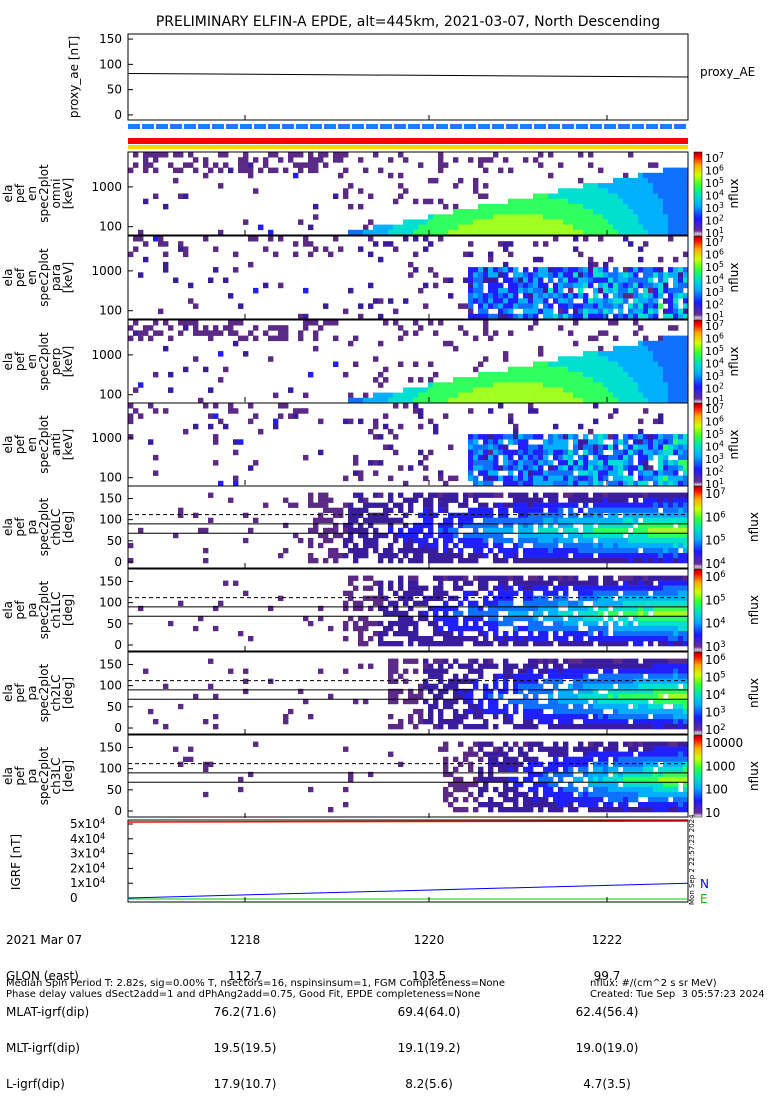 This screenshot has height=1102, width=775. Describe the element at coordinates (106, 271) in the screenshot. I see `energy-ytick: 1000` at that location.